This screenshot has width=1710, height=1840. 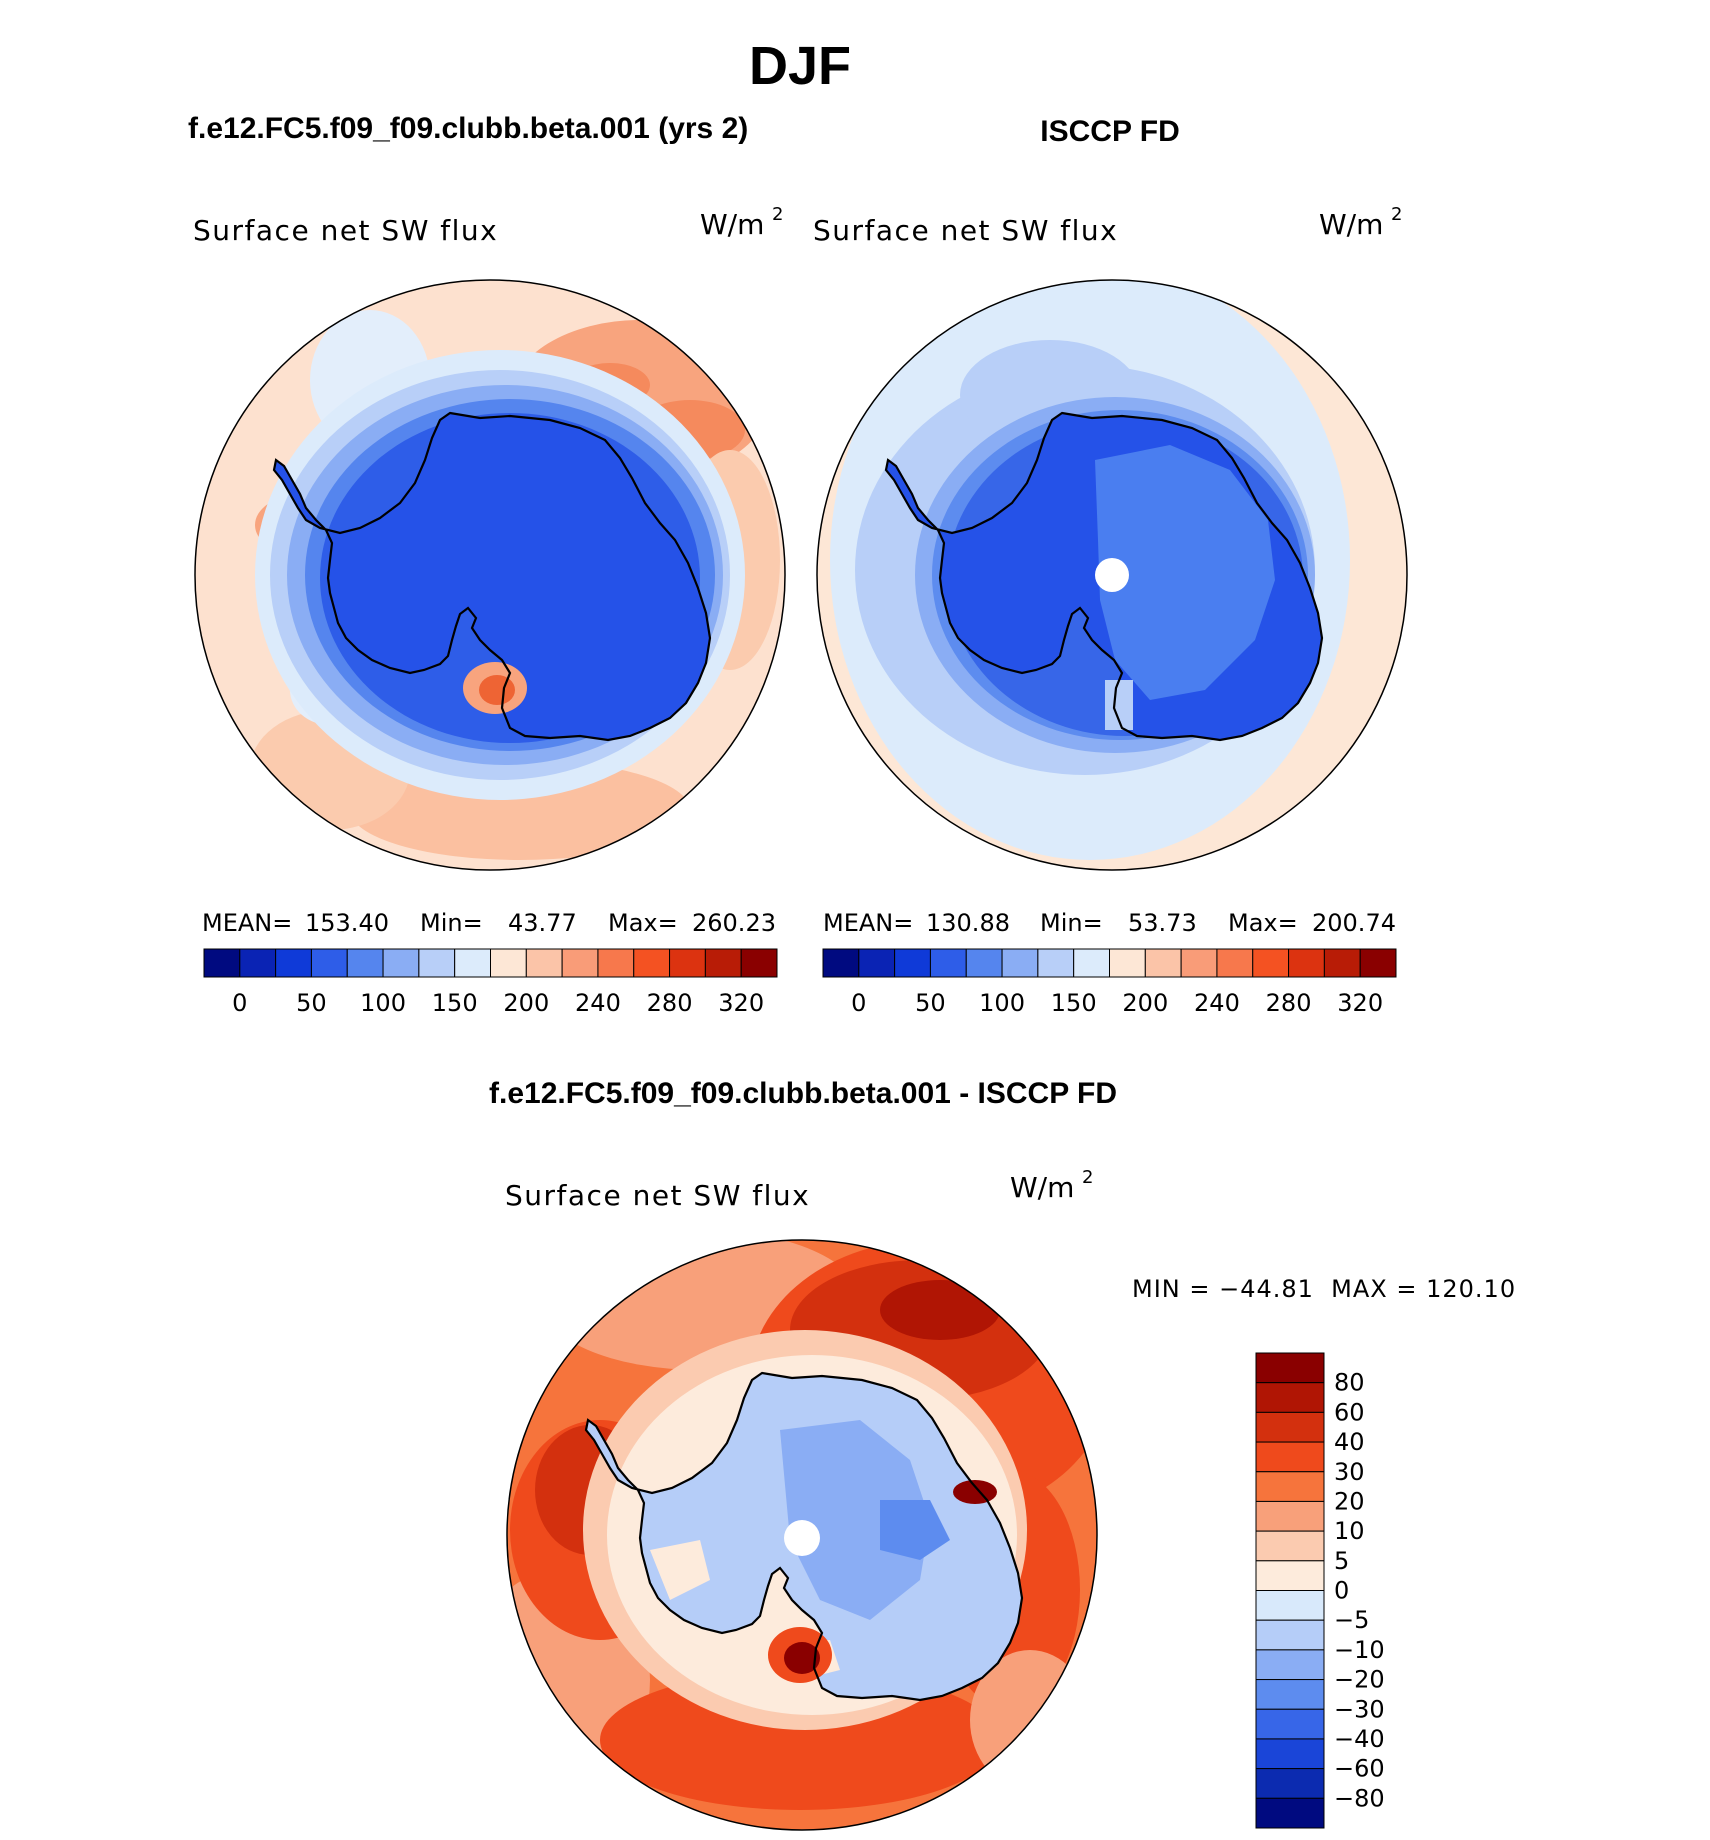 I want to click on mean-value: 130.88, so click(x=968, y=923).